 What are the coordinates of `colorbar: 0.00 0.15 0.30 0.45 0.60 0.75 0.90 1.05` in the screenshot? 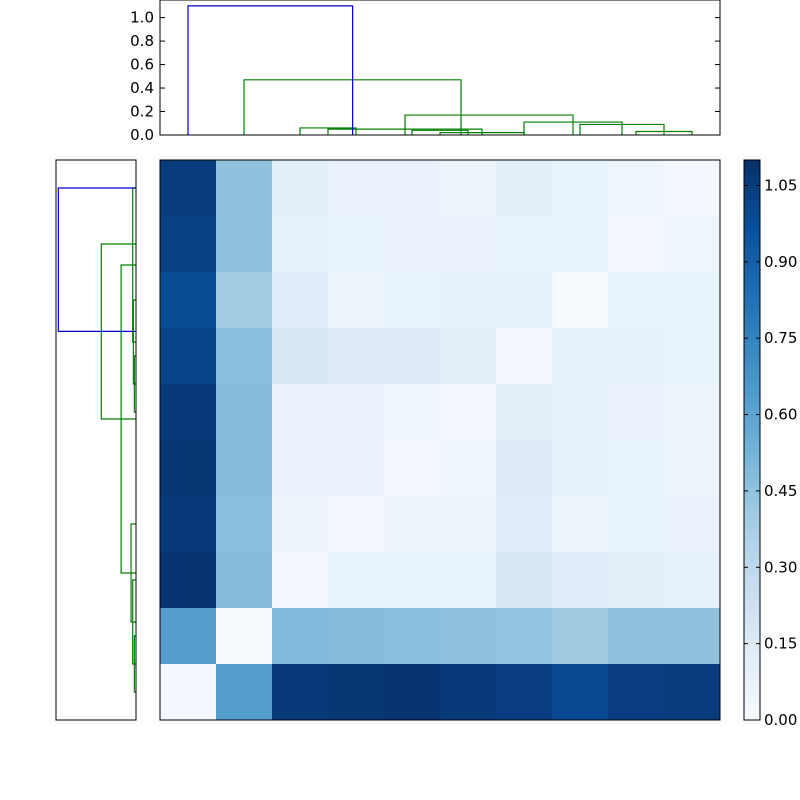 It's located at (770, 444).